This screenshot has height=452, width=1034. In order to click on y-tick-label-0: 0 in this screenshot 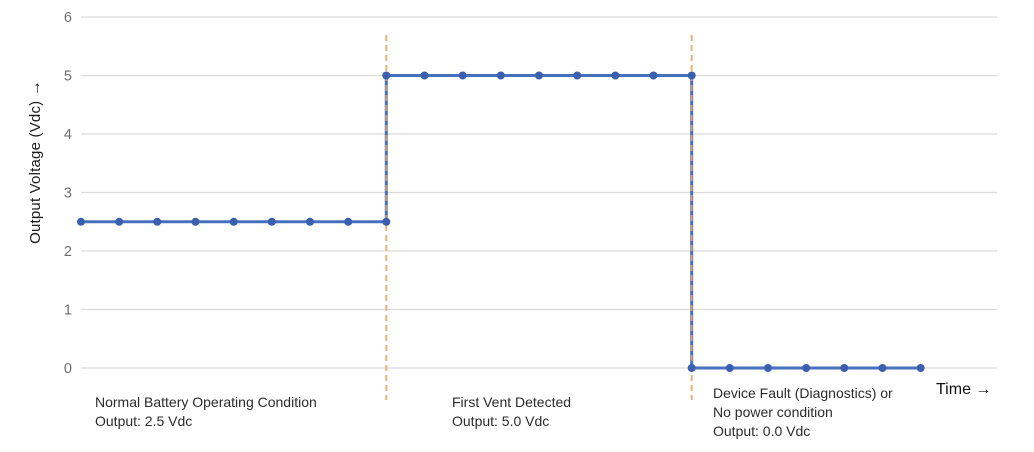, I will do `click(68, 369)`.